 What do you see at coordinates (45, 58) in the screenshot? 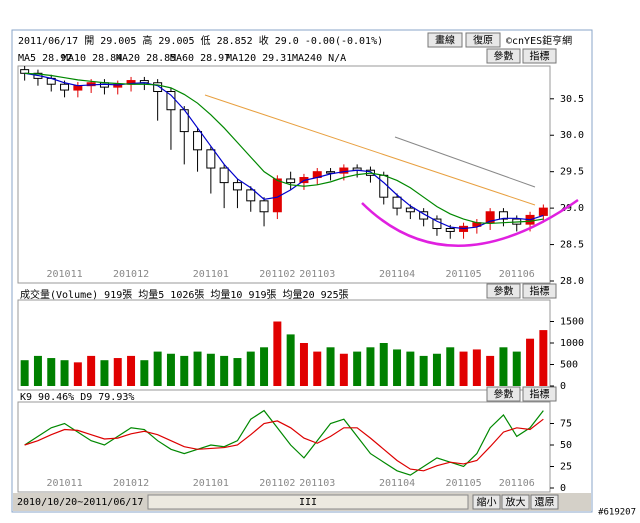
I see `ma-value: MA5 28.92` at bounding box center [45, 58].